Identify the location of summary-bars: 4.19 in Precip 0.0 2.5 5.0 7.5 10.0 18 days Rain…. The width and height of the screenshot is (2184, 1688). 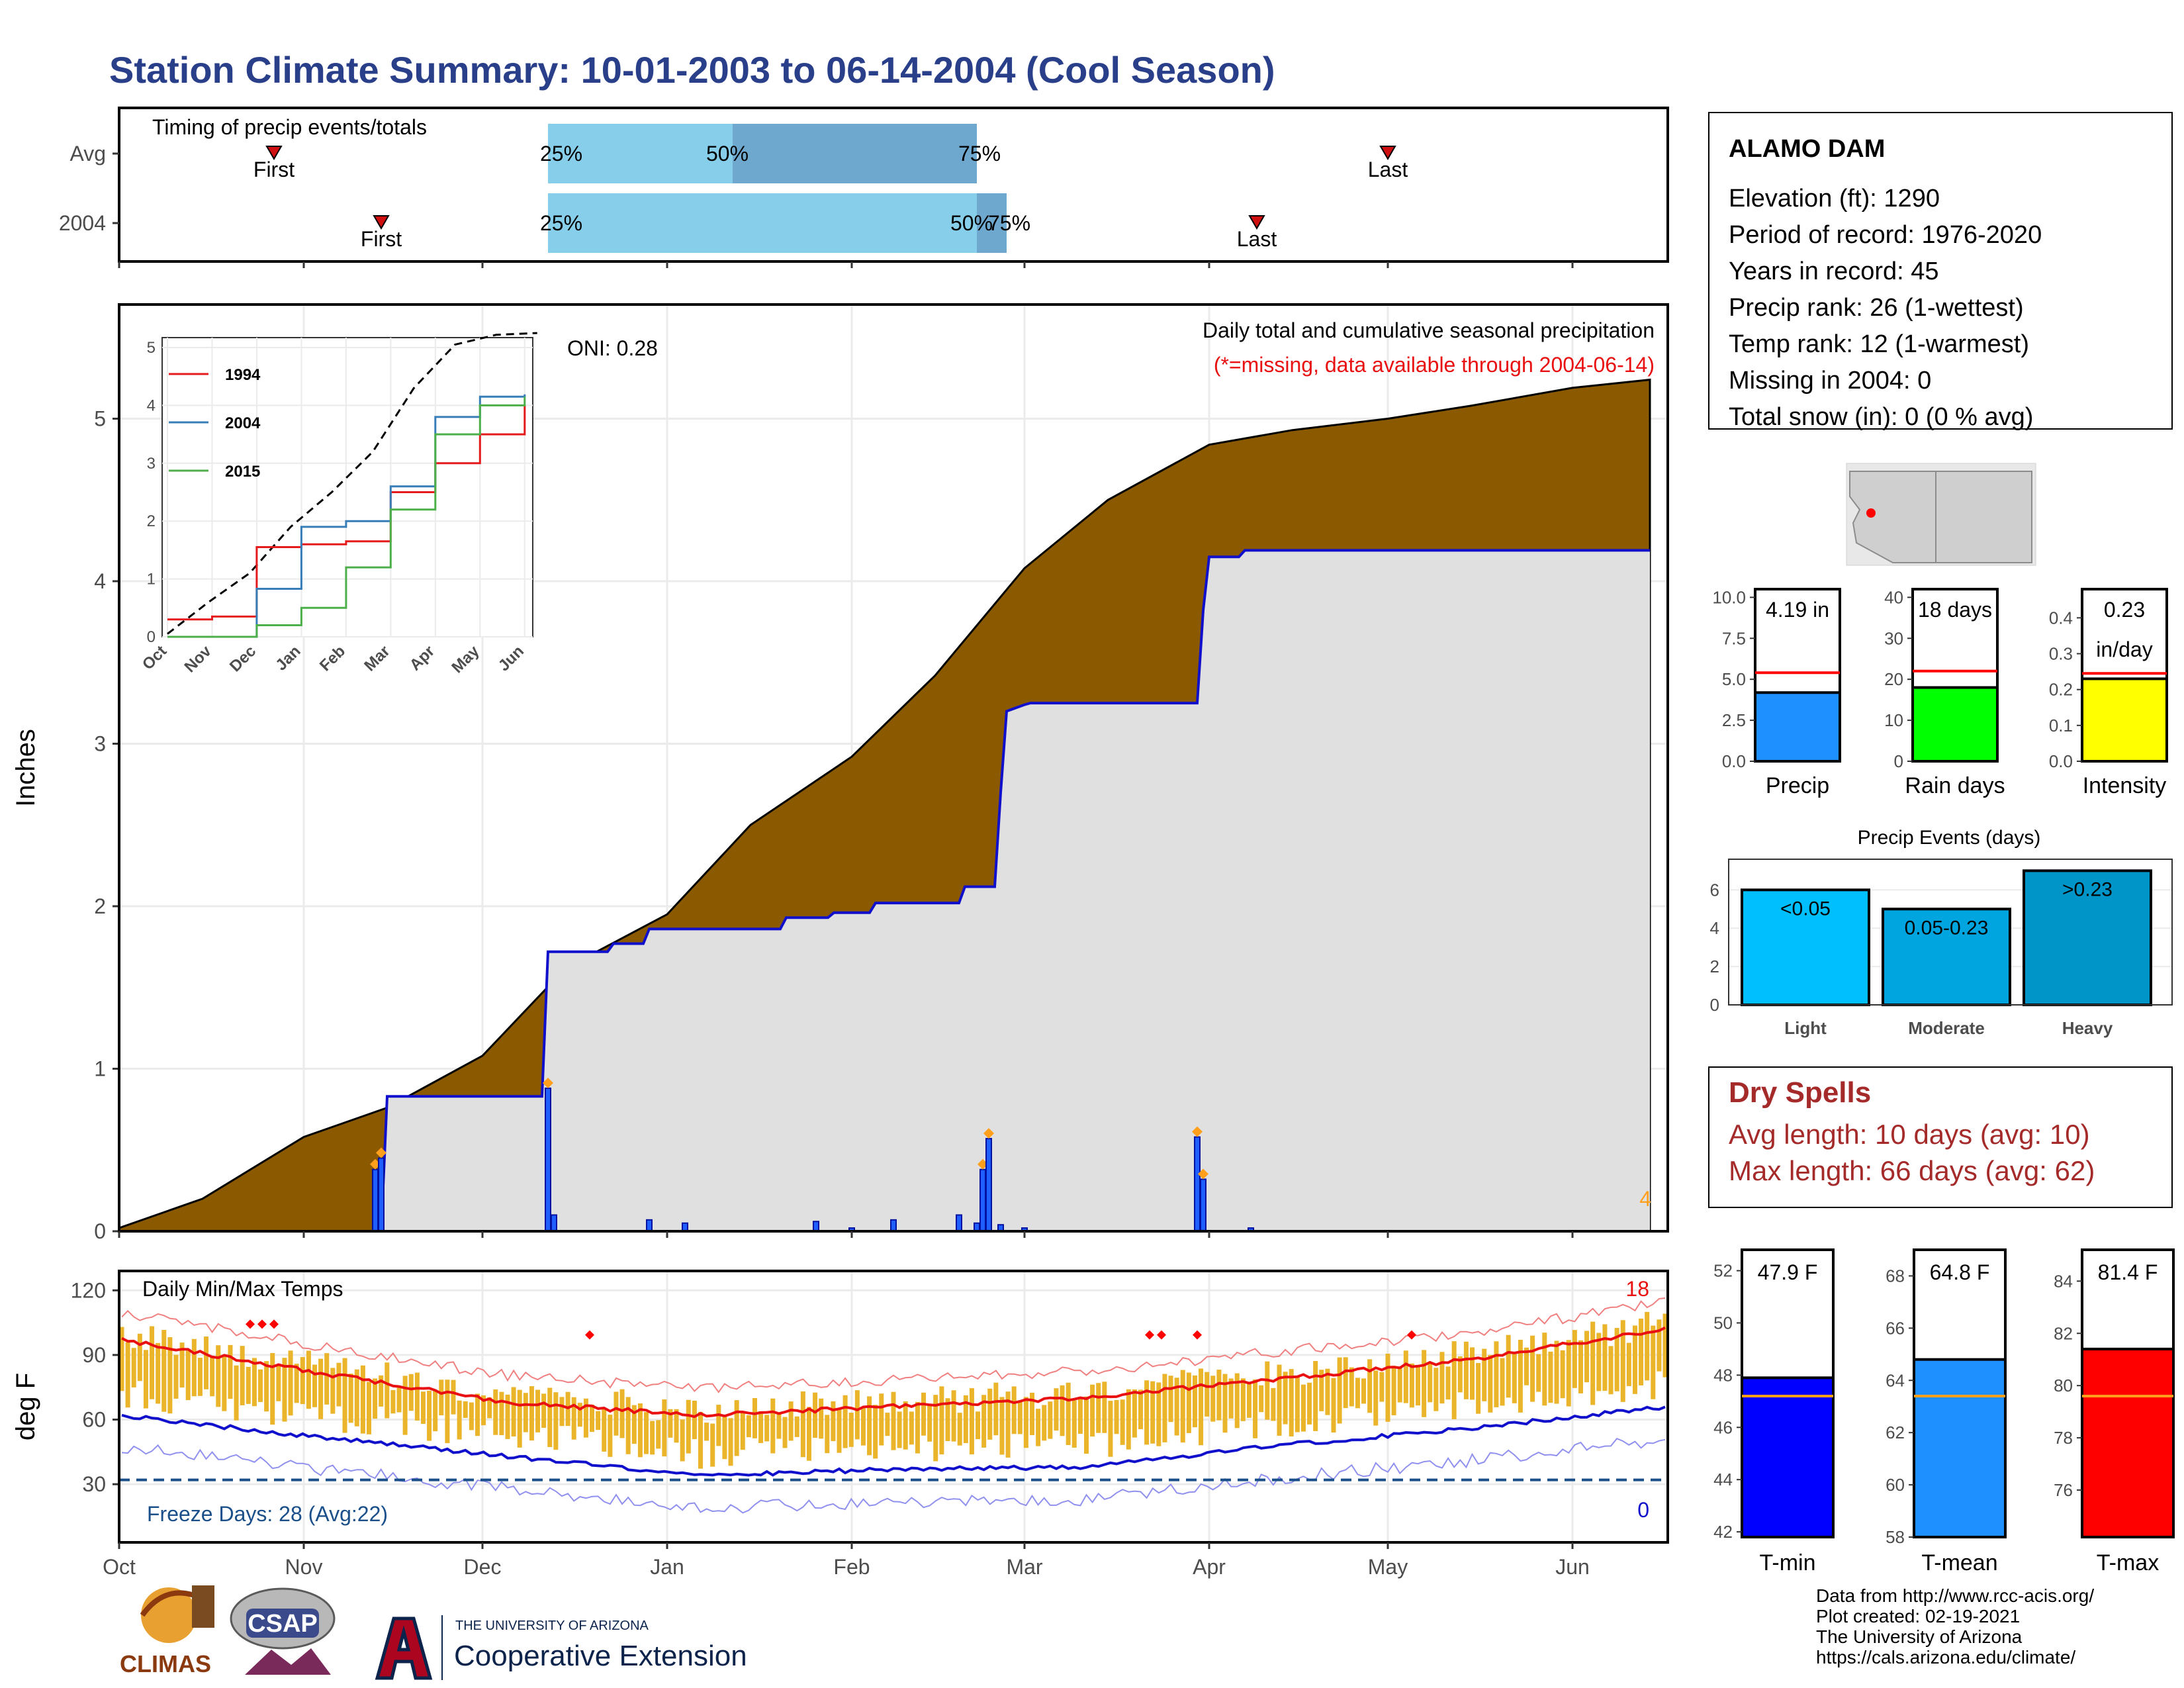
(1940, 692).